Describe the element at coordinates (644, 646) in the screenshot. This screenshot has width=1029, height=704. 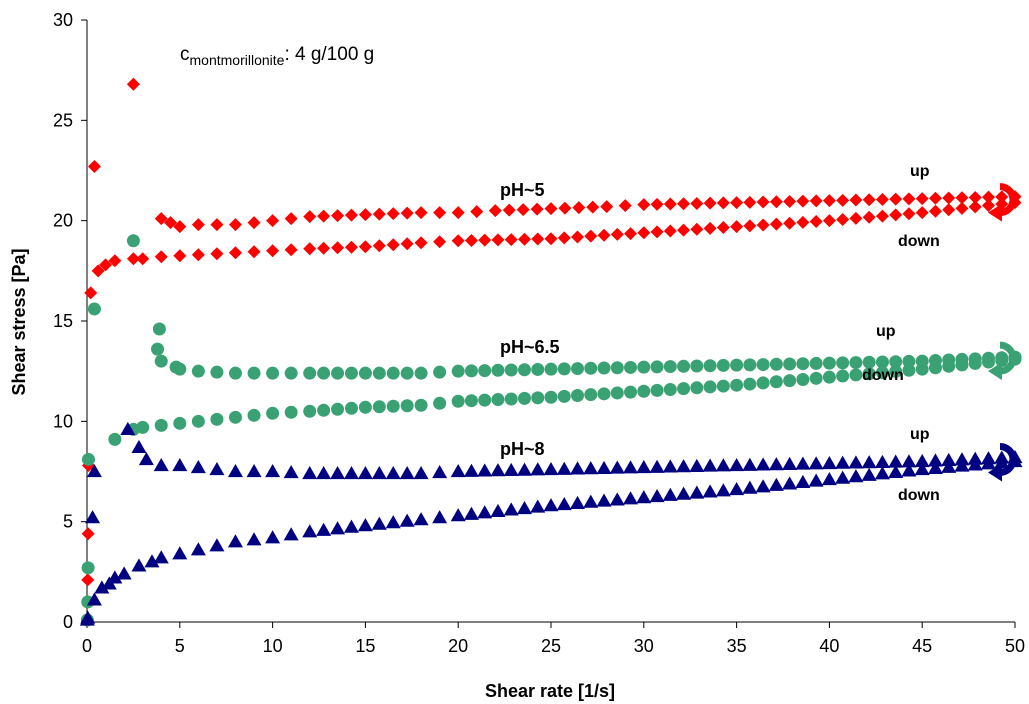
I see `x-tick-label: 30` at that location.